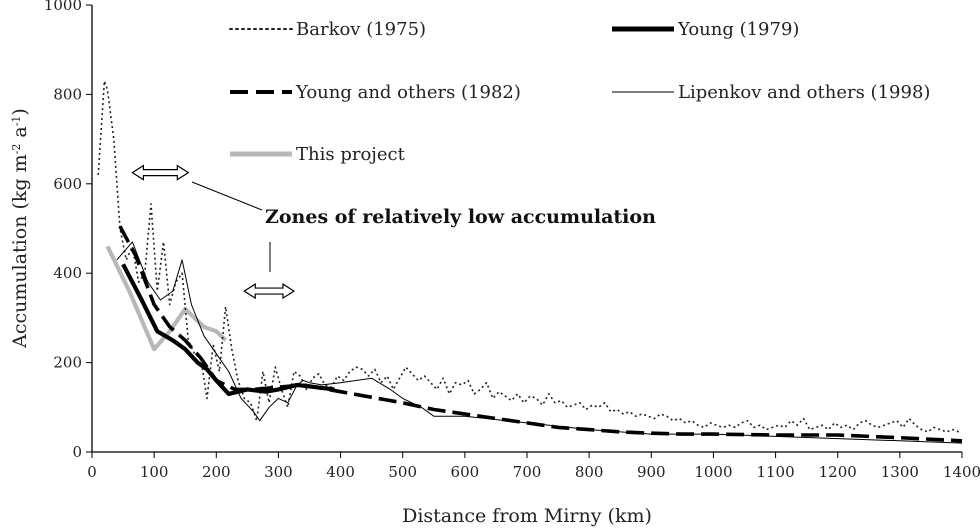 Image resolution: width=980 pixels, height=529 pixels. What do you see at coordinates (361, 29) in the screenshot?
I see `legend-label-barkov: Barkov (1975)` at bounding box center [361, 29].